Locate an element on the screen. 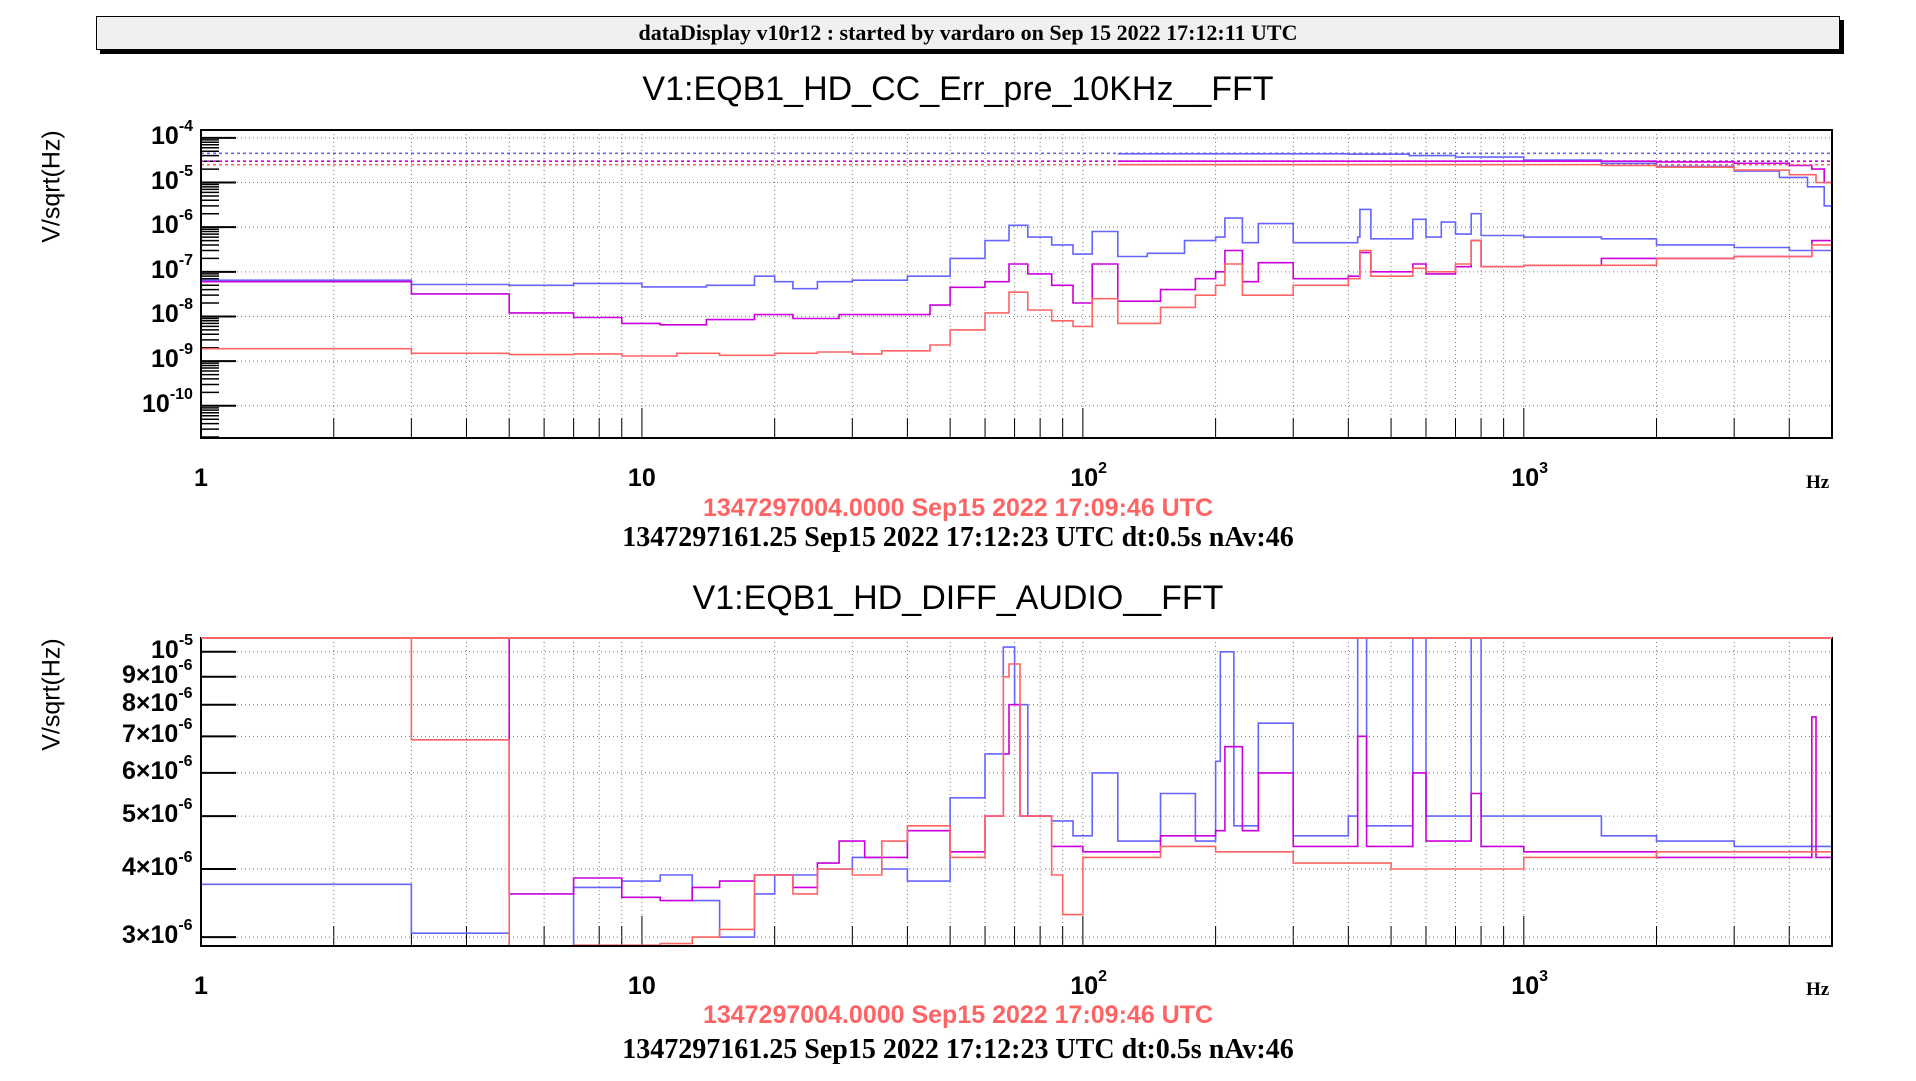 The width and height of the screenshot is (1916, 1081). y-tick-label: 8×10⁻⁶ is located at coordinates (157, 700).